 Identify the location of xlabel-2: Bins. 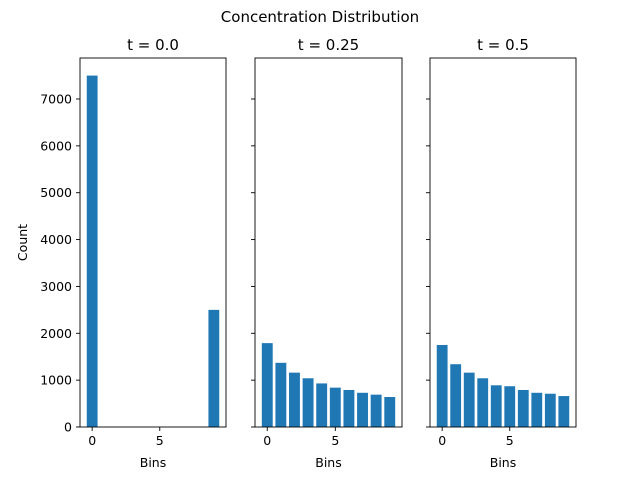
(503, 462).